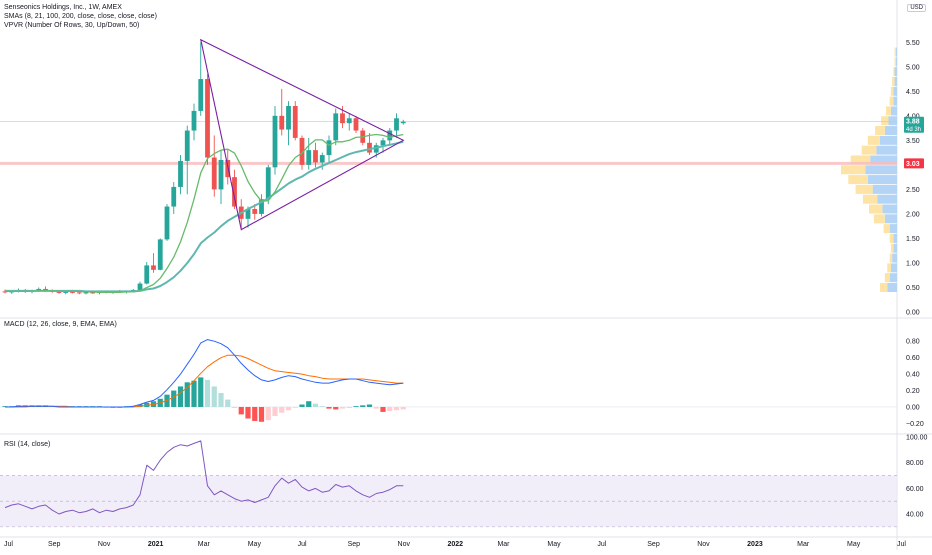  Describe the element at coordinates (916, 8) in the screenshot. I see `currency-badge: USD` at that location.